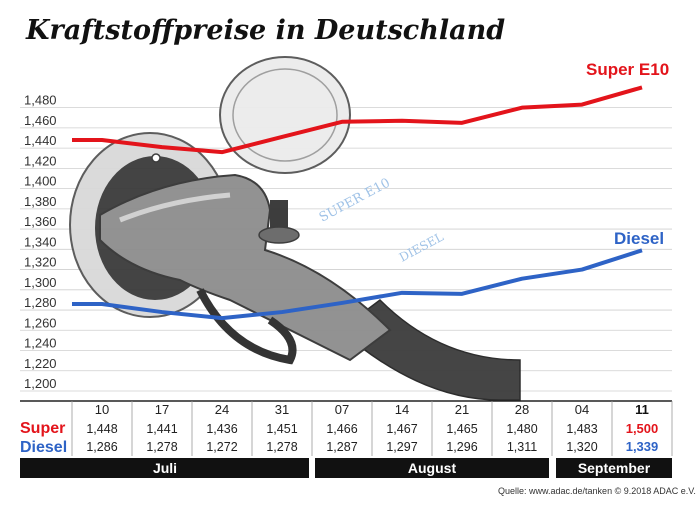 This screenshot has height=508, width=696. Describe the element at coordinates (42, 428) in the screenshot. I see `row-label-super: Super` at that location.